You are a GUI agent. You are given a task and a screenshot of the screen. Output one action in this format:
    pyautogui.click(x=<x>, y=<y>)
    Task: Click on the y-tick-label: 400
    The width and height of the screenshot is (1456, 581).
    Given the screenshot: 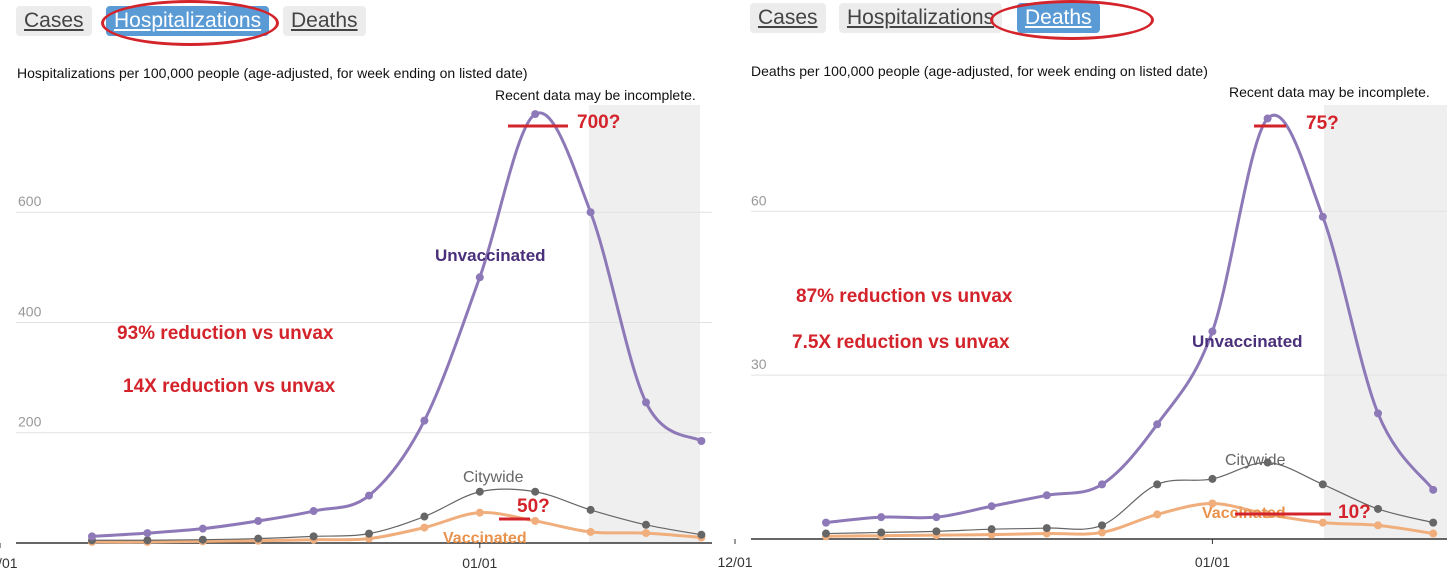 What is the action you would take?
    pyautogui.click(x=30, y=311)
    